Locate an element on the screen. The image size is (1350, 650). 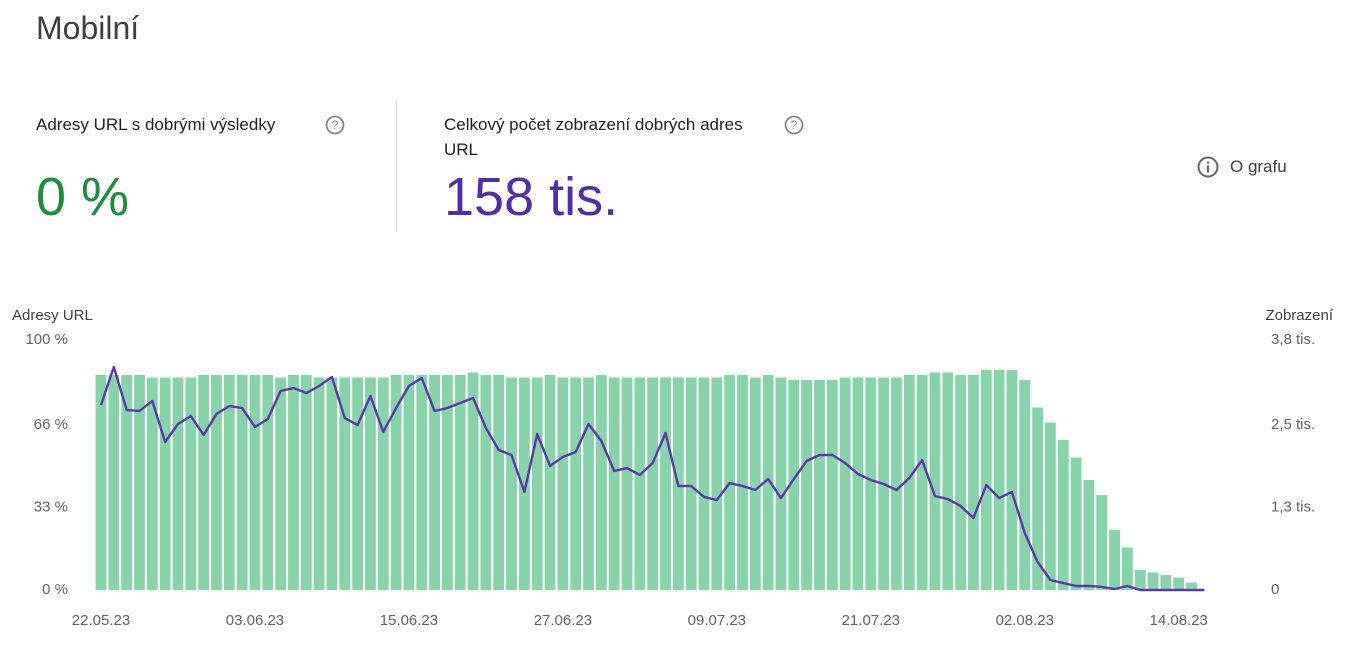
x-tick-label: 03.06.23 is located at coordinates (255, 620).